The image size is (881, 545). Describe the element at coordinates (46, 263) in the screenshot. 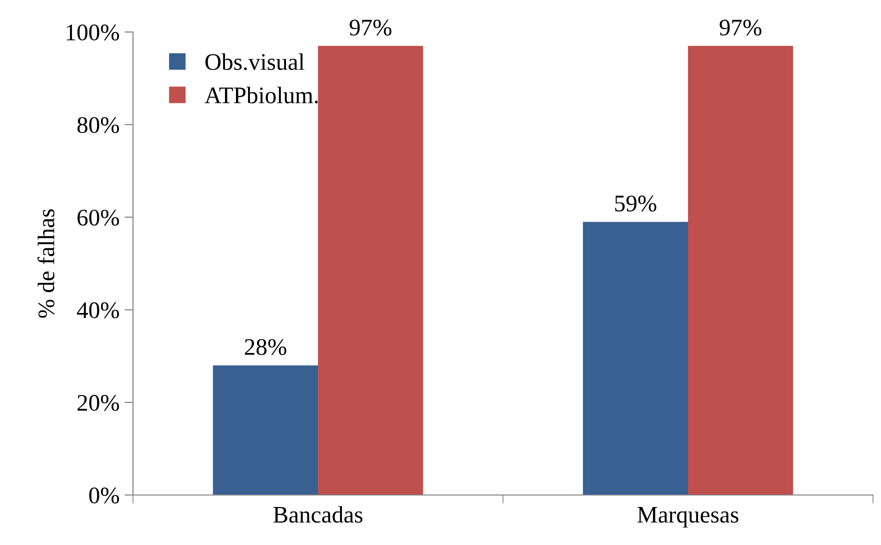

I see `y-axis-title: % de falhas` at that location.